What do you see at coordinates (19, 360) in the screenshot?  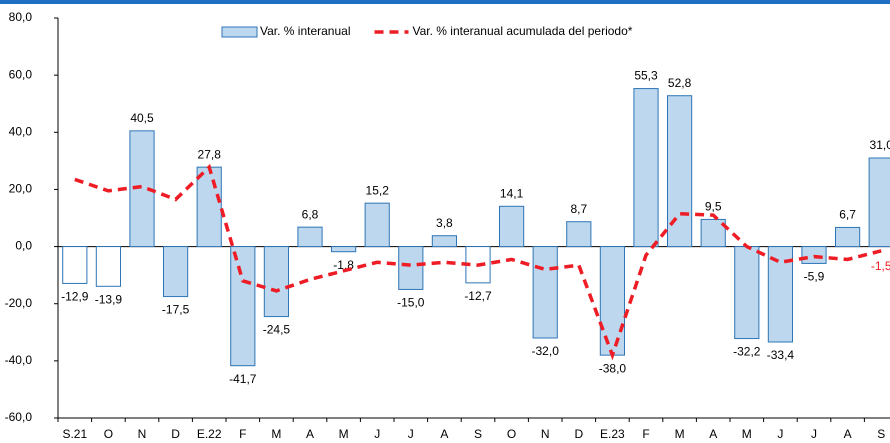 I see `y-tick-label: -40,0` at bounding box center [19, 360].